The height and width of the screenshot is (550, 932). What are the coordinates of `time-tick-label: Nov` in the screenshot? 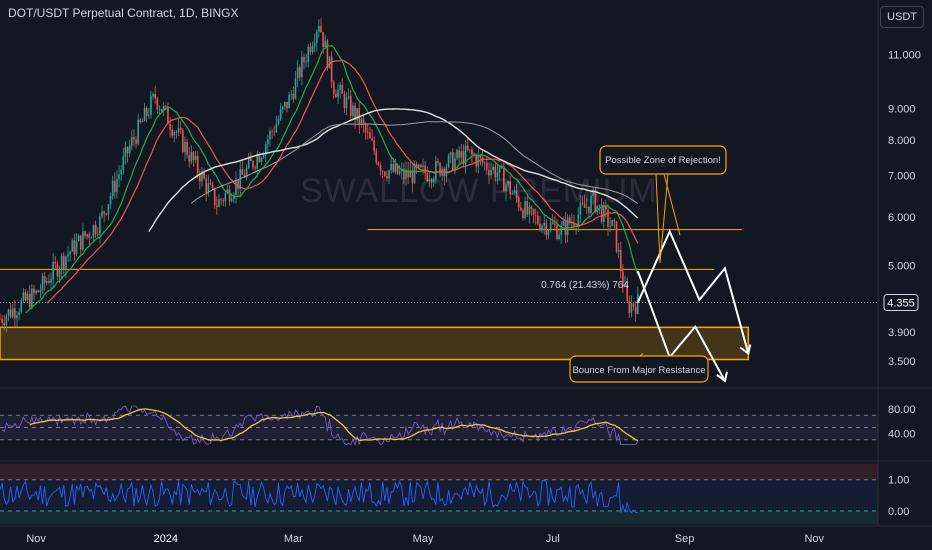 It's located at (36, 539).